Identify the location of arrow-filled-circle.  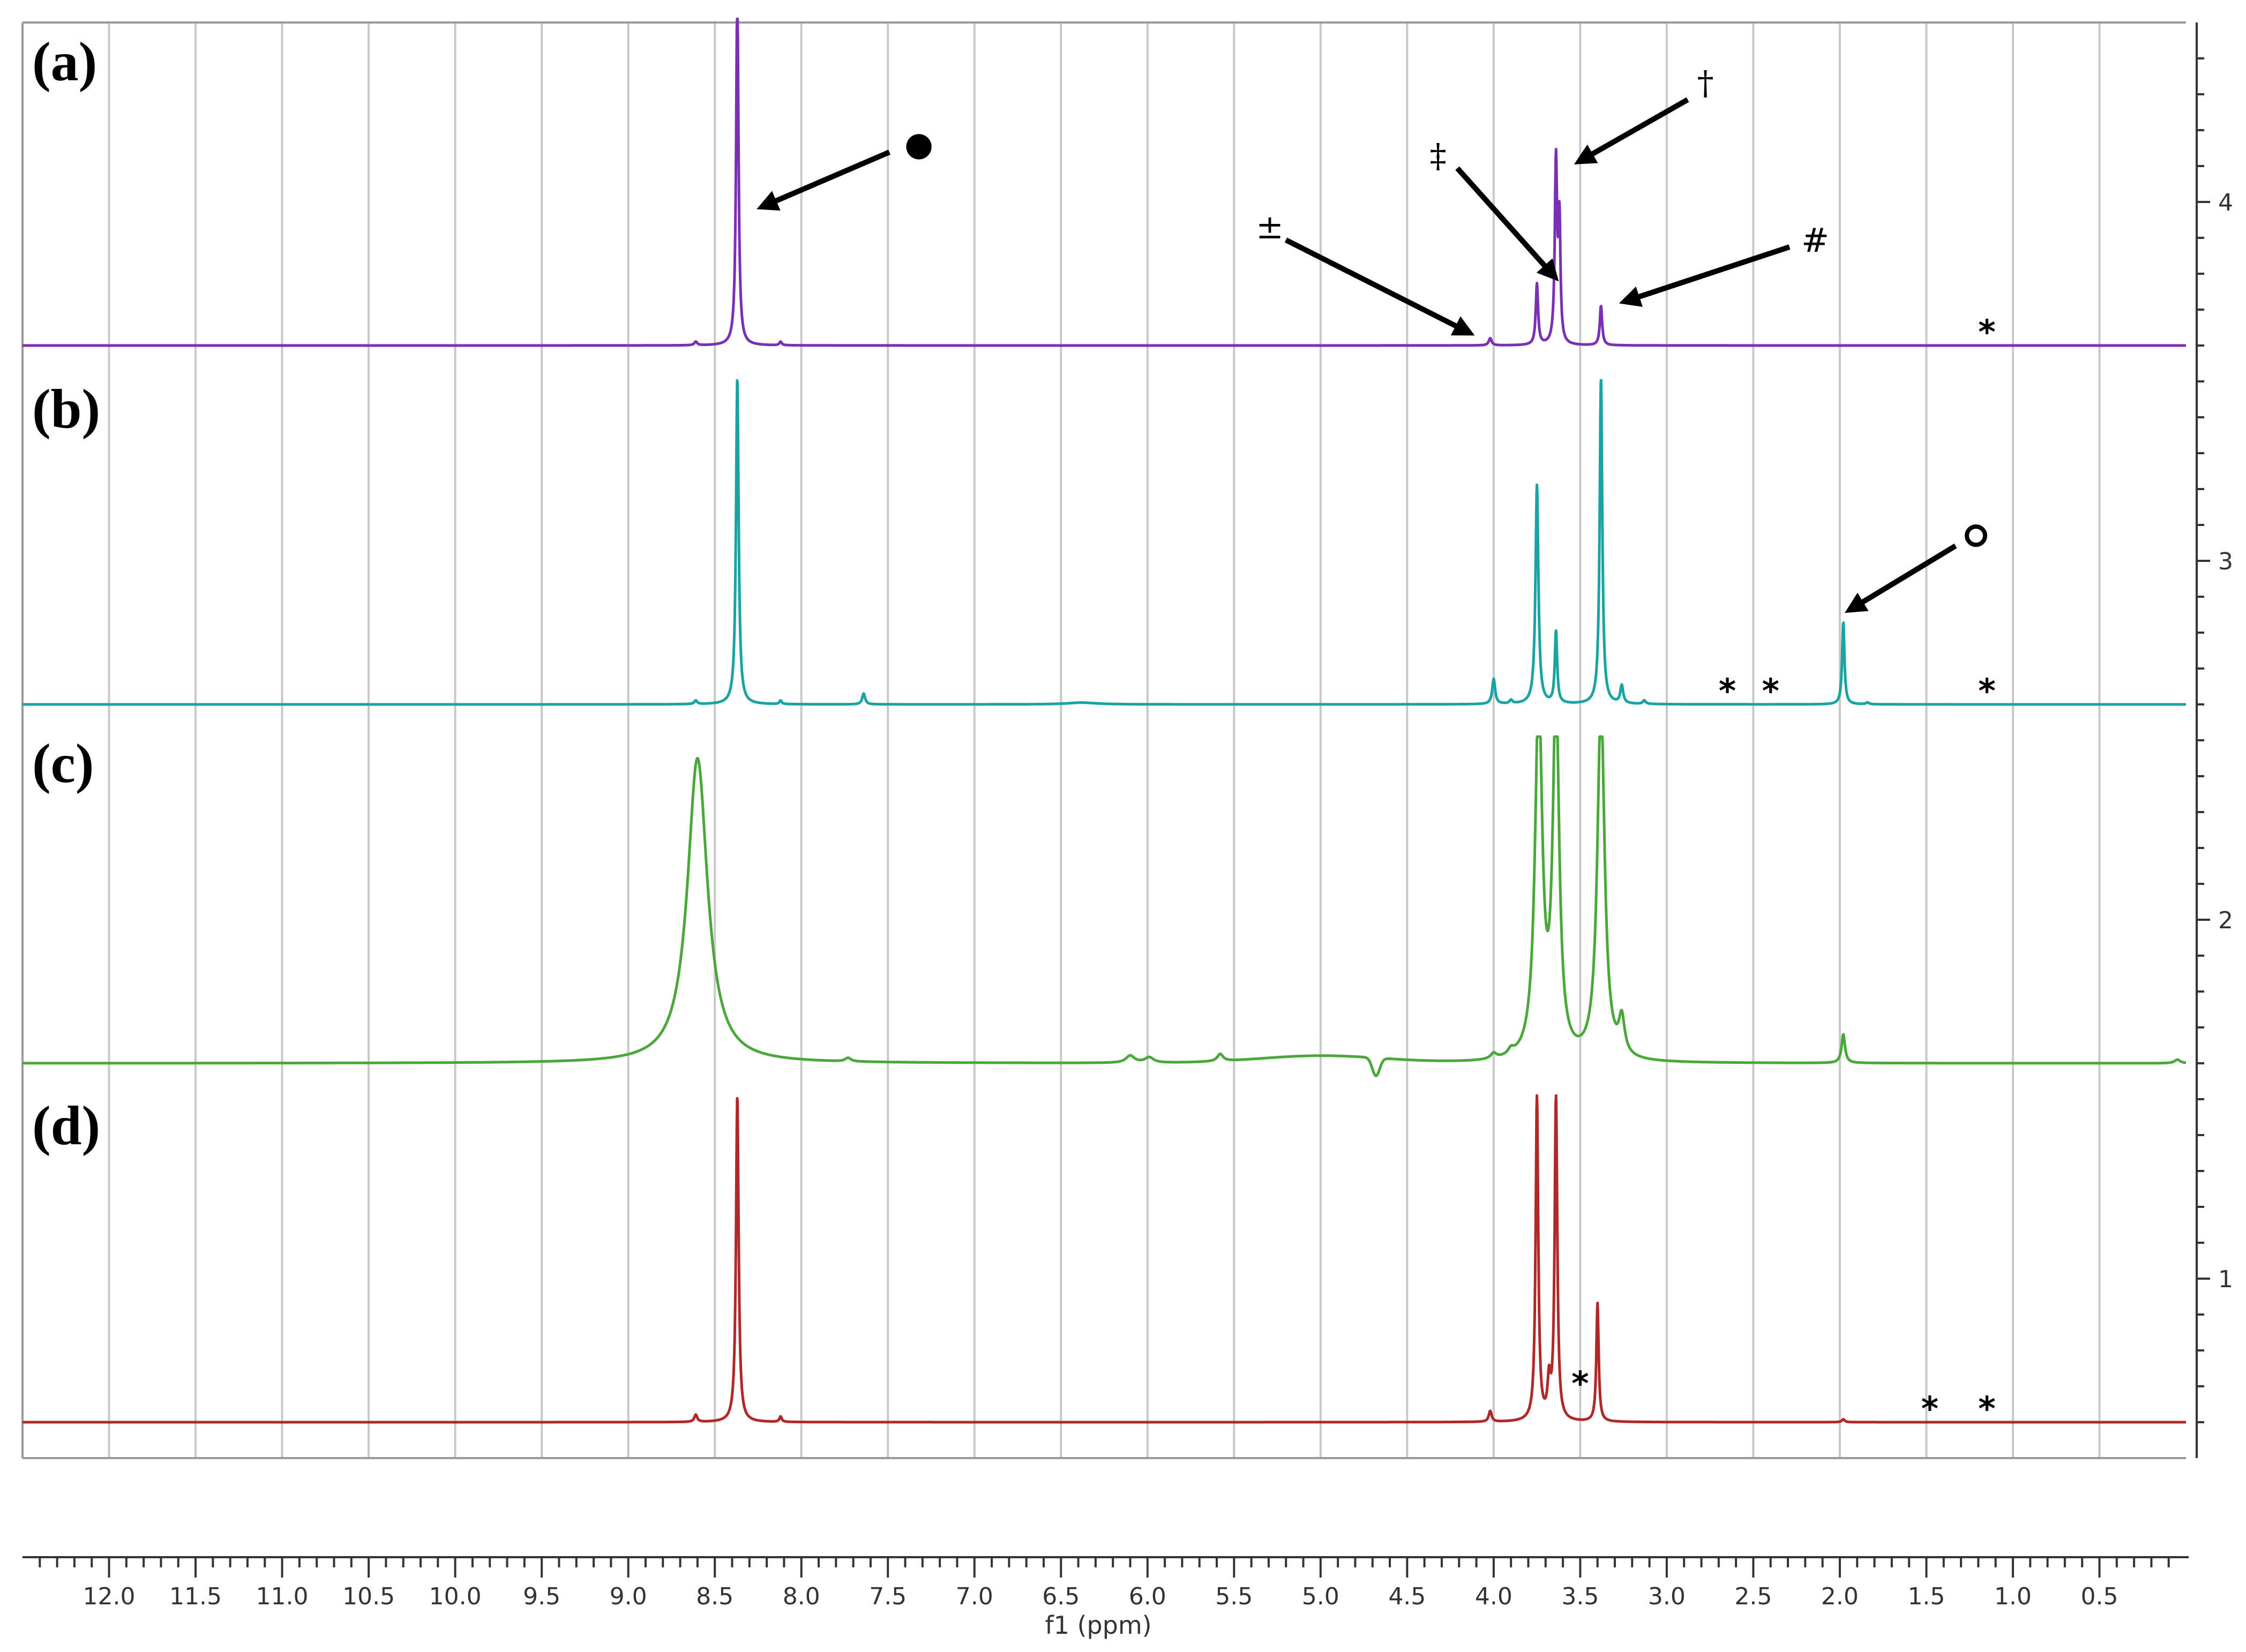
(824, 180).